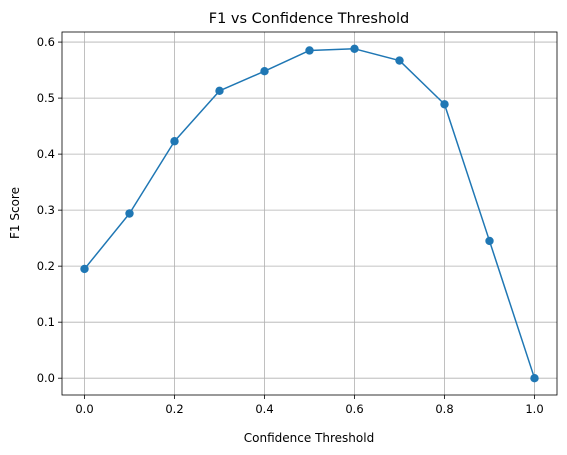 This screenshot has height=455, width=567. Describe the element at coordinates (309, 438) in the screenshot. I see `x-axis-label: Confidence Threshold` at that location.